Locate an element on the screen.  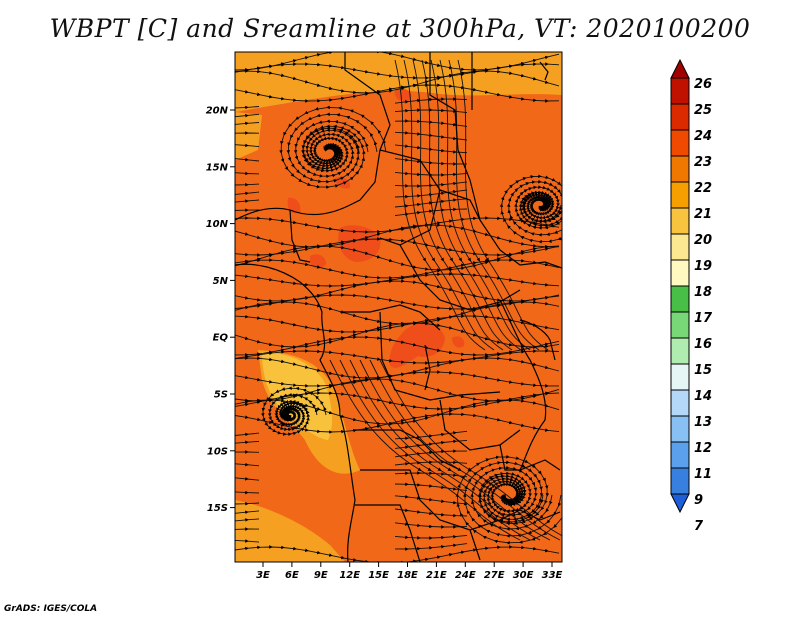
lat-label: 20N is located at coordinates (217, 111).